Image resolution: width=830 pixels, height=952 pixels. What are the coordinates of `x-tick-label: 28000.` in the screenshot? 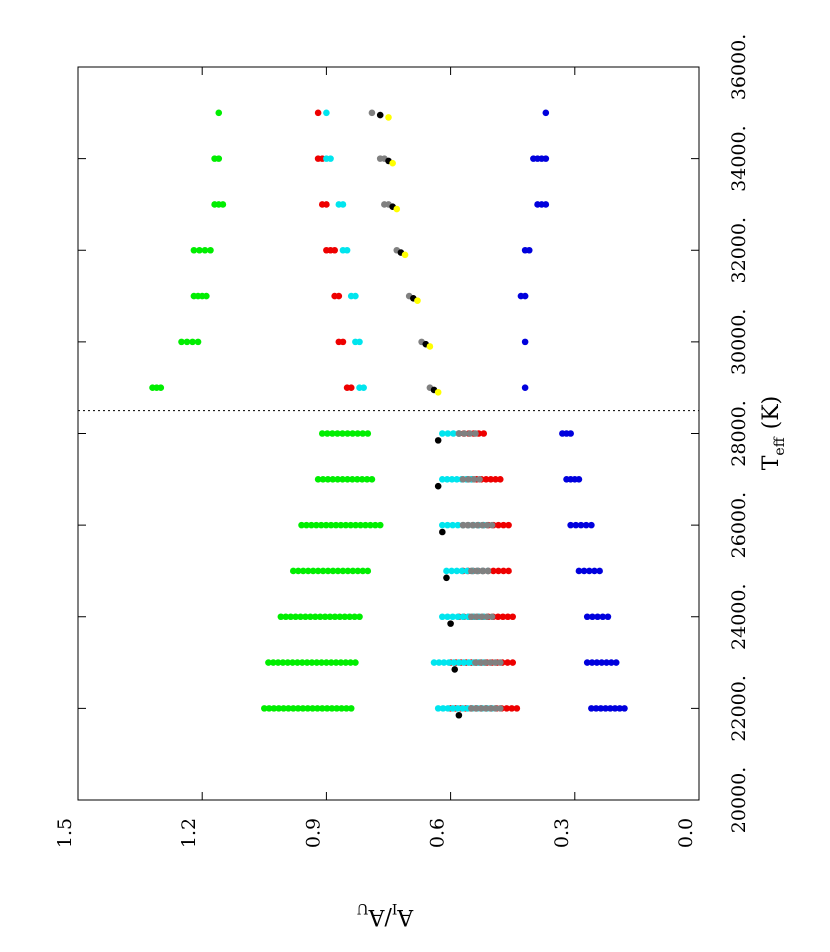 It's located at (739, 433).